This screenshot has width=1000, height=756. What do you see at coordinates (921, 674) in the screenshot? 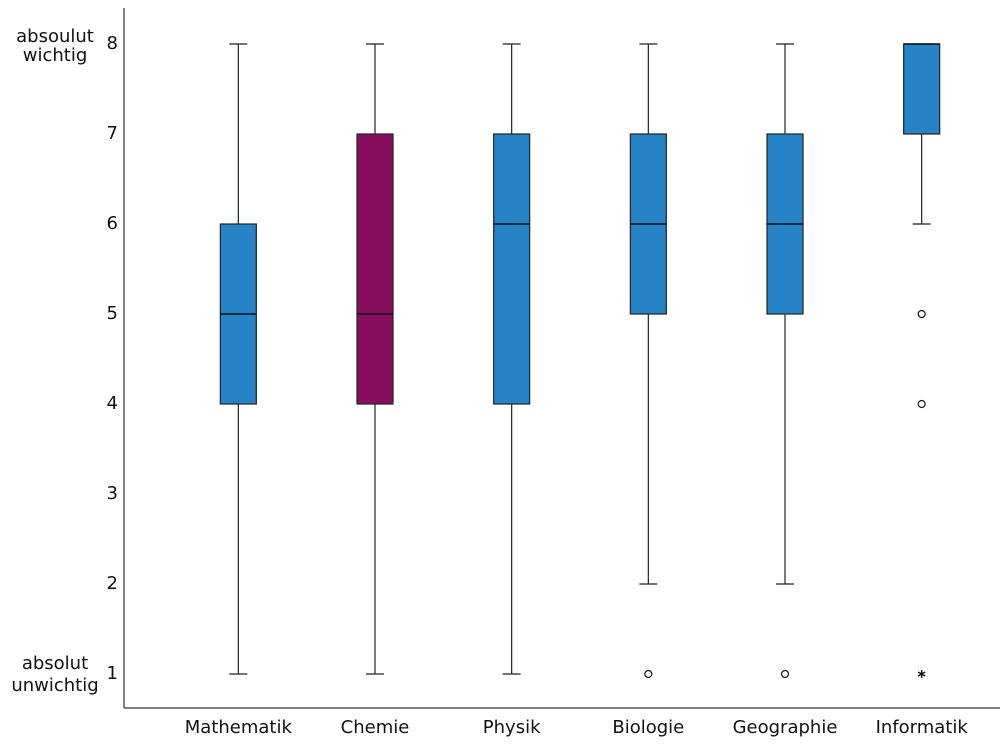
I see `extreme` at bounding box center [921, 674].